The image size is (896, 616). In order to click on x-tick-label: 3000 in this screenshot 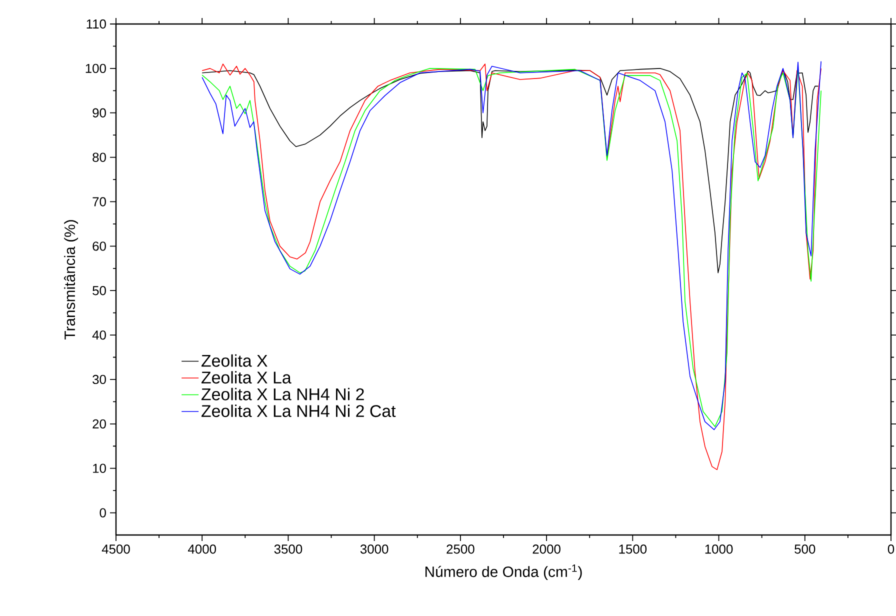, I will do `click(374, 549)`.